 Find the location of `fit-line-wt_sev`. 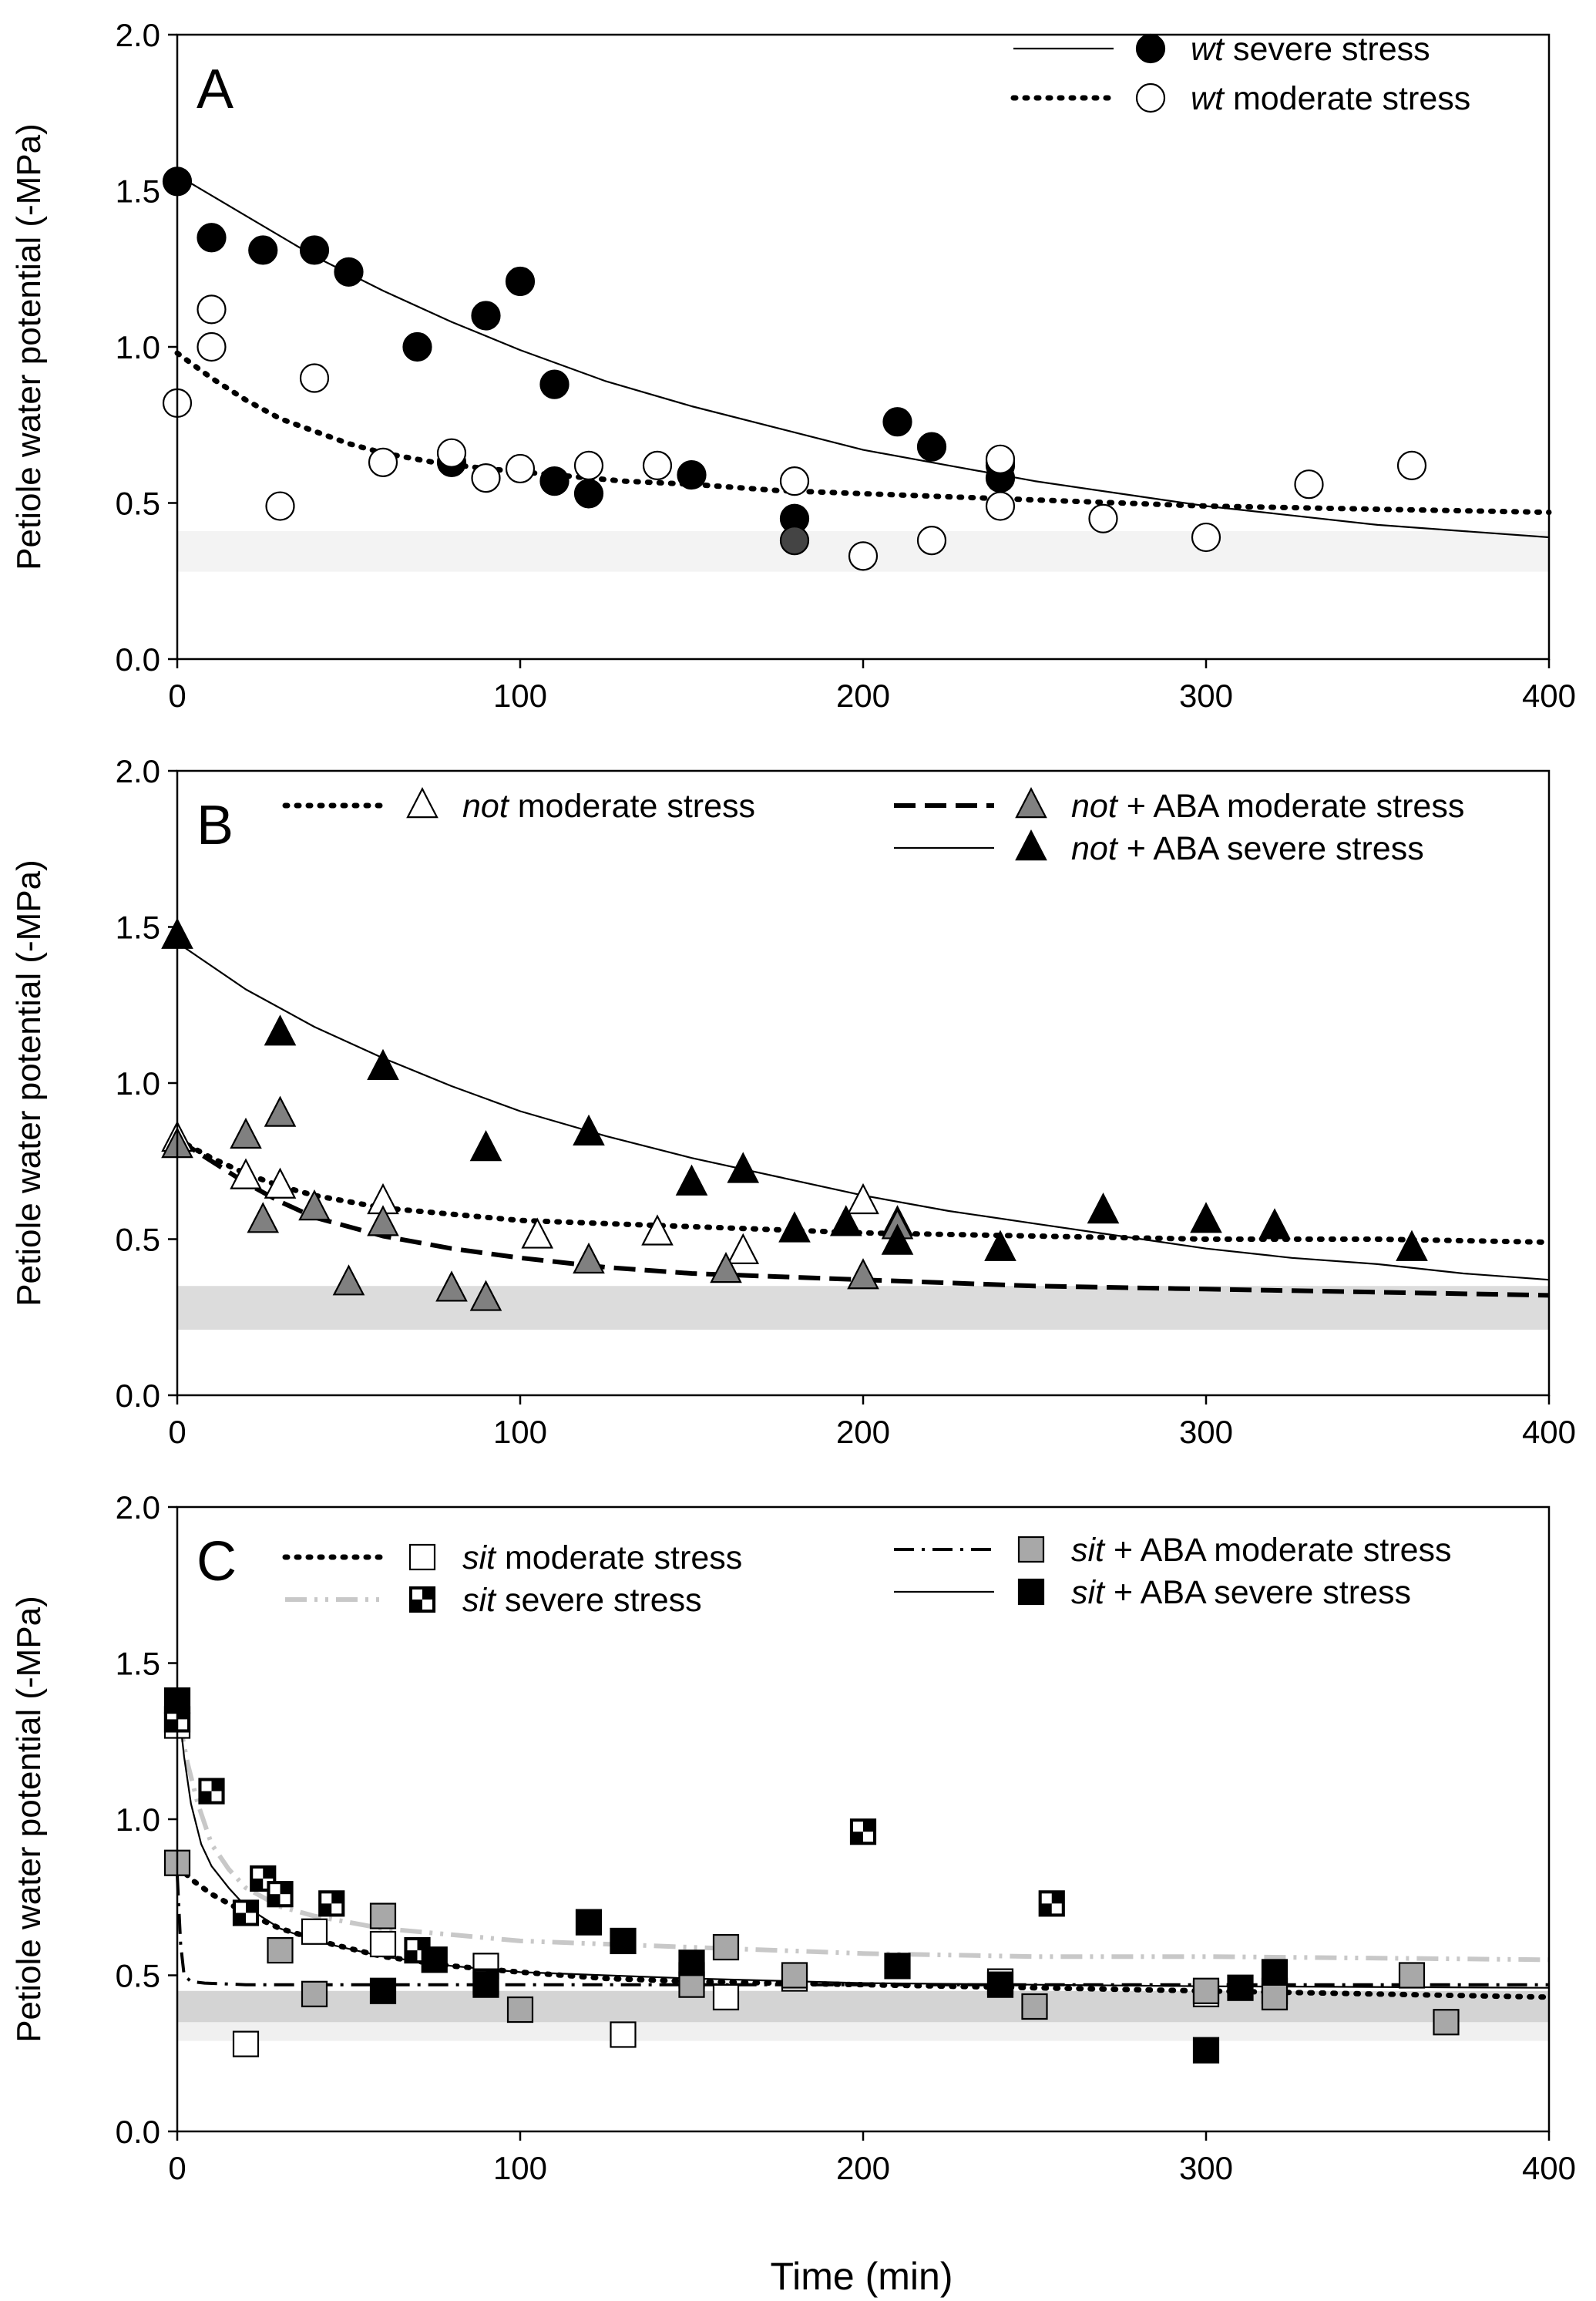

fit-line-wt_sev is located at coordinates (863, 356).